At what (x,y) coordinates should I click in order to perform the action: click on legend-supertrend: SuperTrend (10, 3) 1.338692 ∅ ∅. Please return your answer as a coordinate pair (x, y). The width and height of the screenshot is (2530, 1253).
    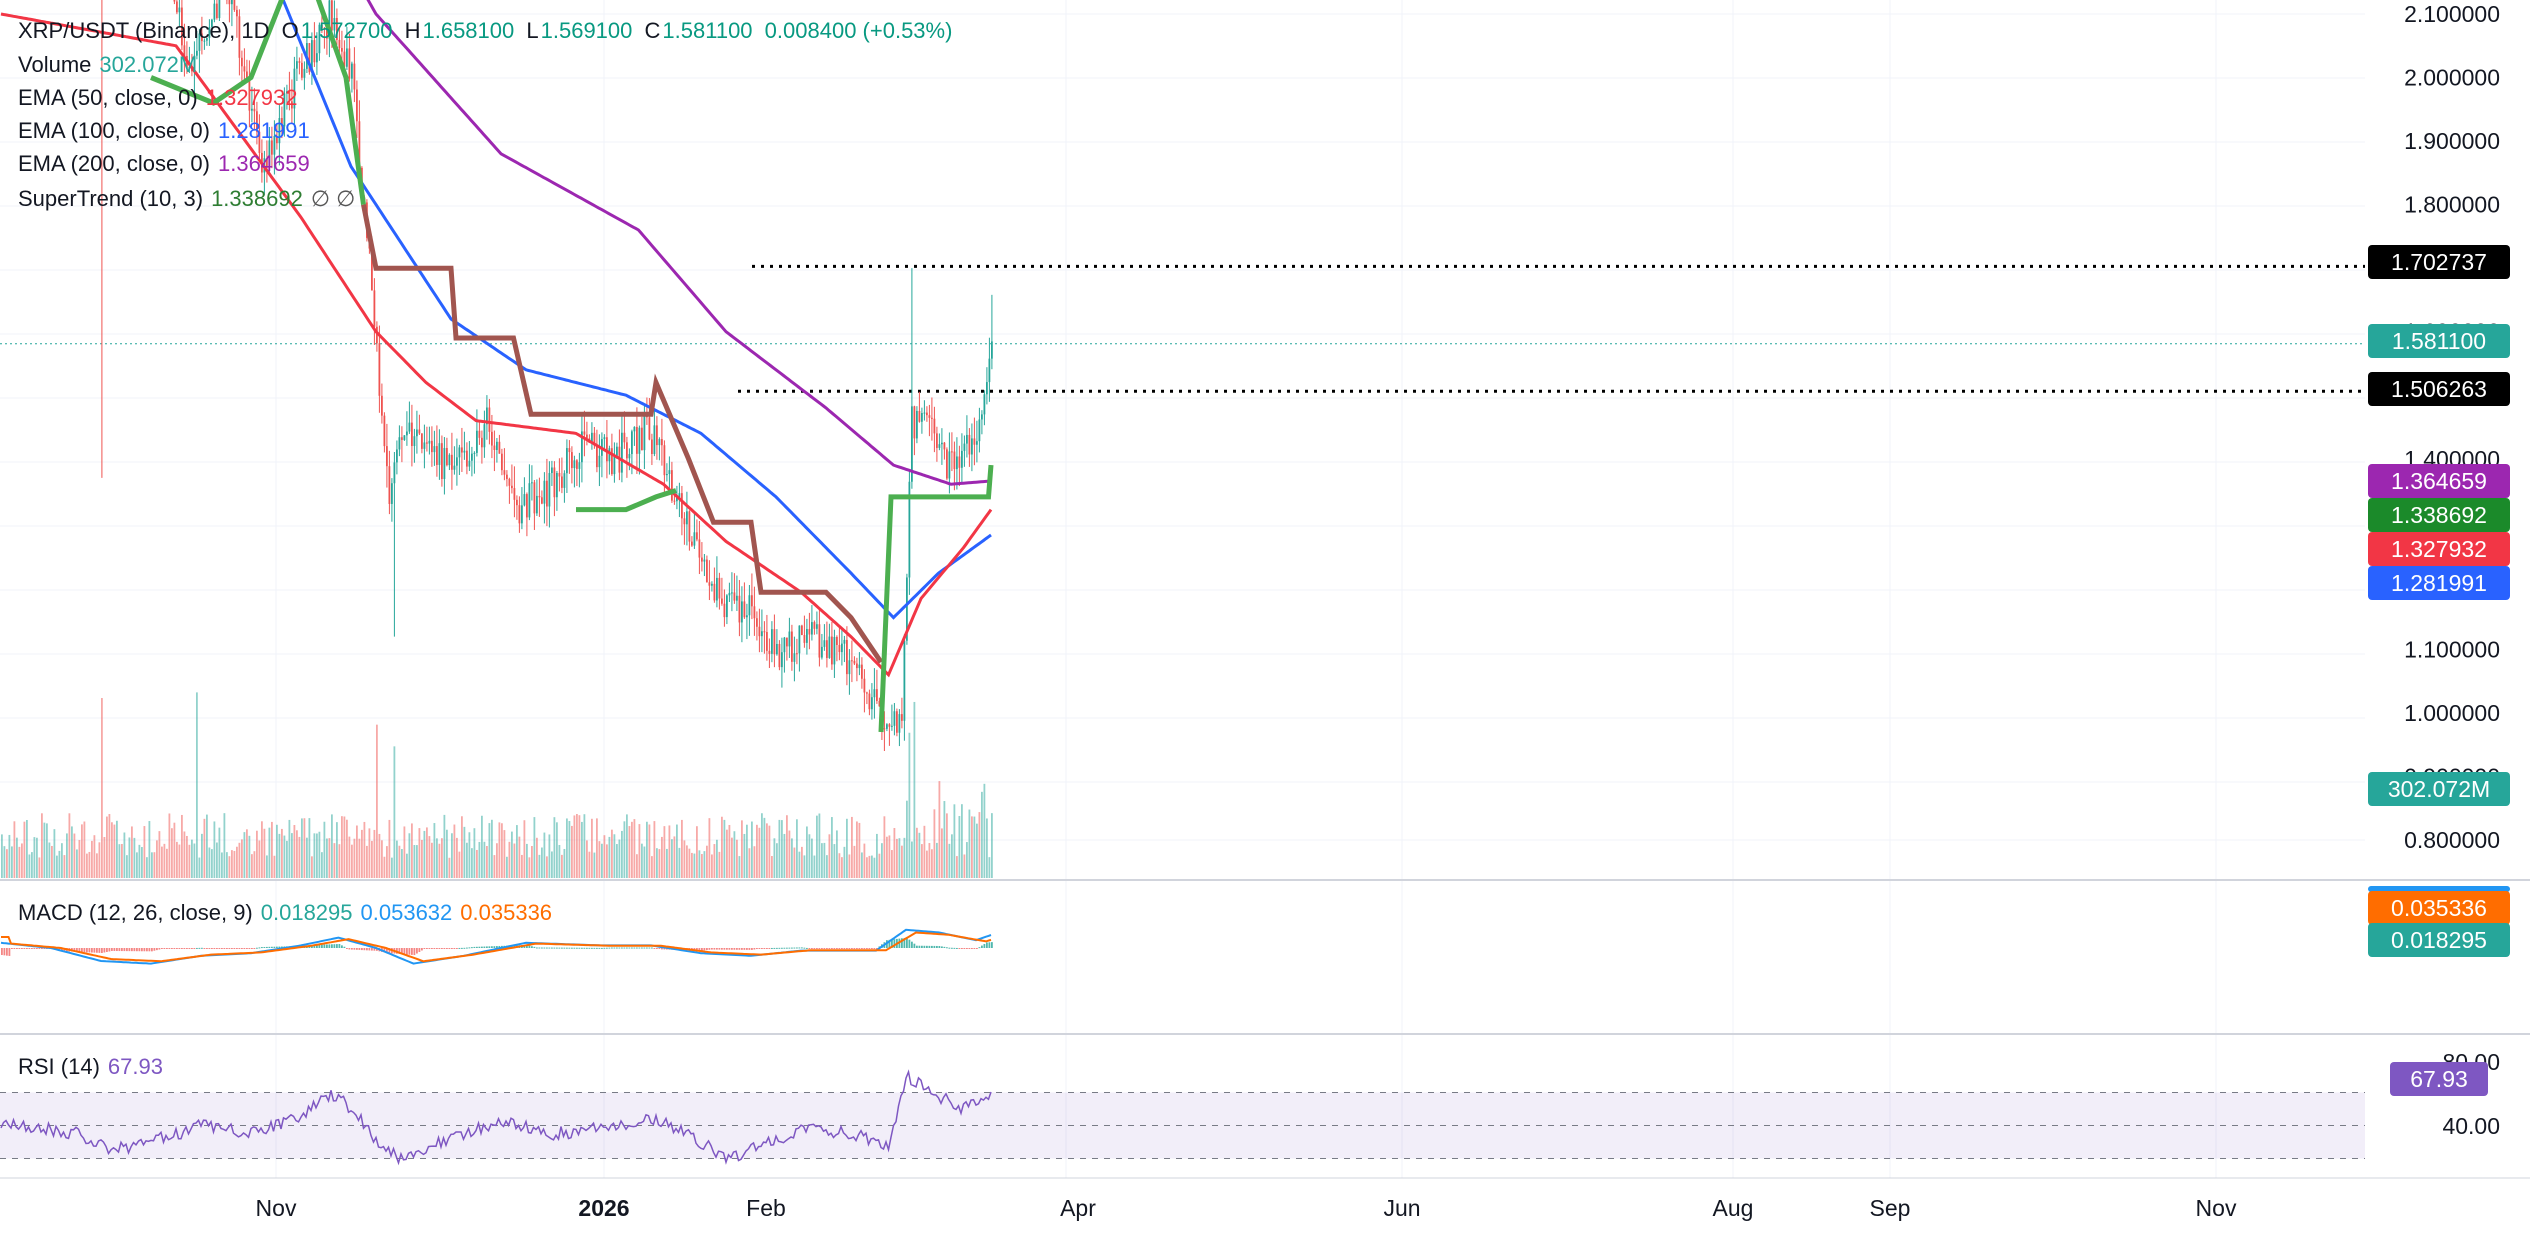
    Looking at the image, I should click on (186, 199).